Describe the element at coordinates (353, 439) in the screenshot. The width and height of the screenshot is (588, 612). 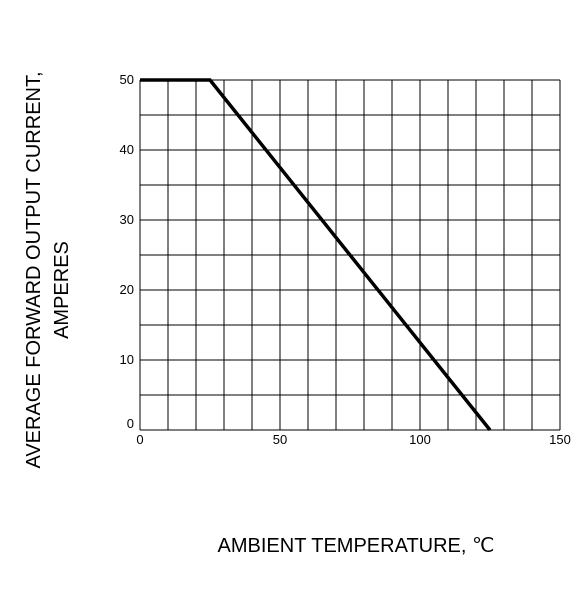
I see `x-tick-labels: 0 50 100 150` at that location.